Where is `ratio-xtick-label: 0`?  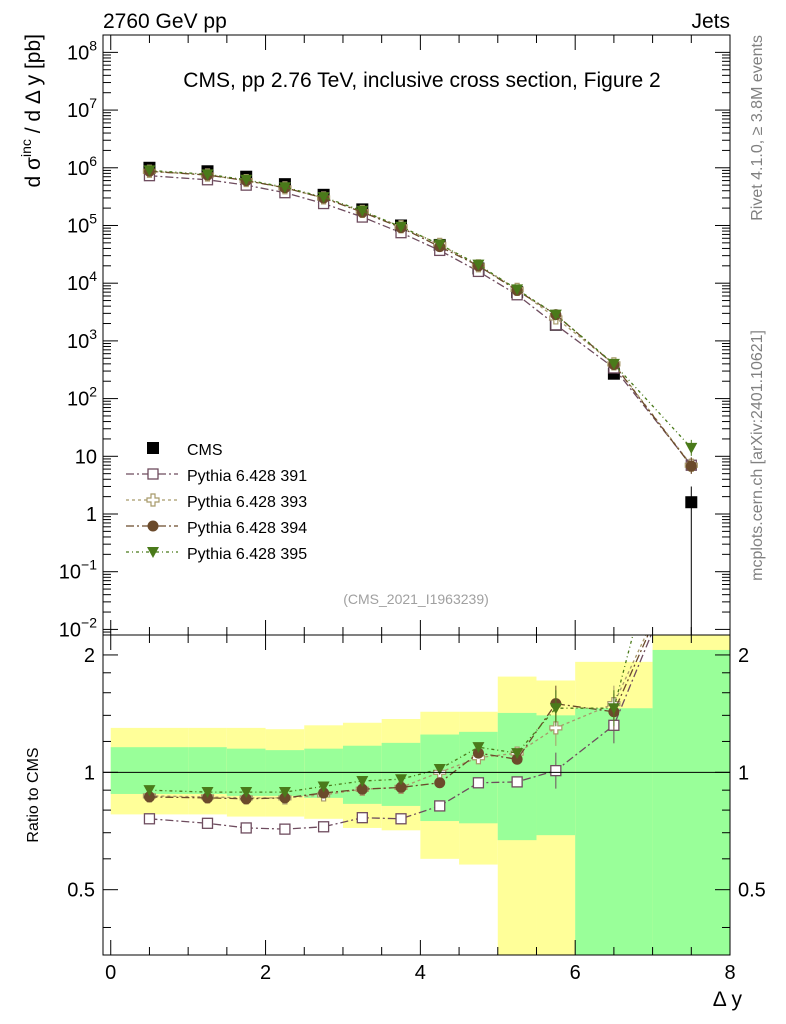
ratio-xtick-label: 0 is located at coordinates (110, 973).